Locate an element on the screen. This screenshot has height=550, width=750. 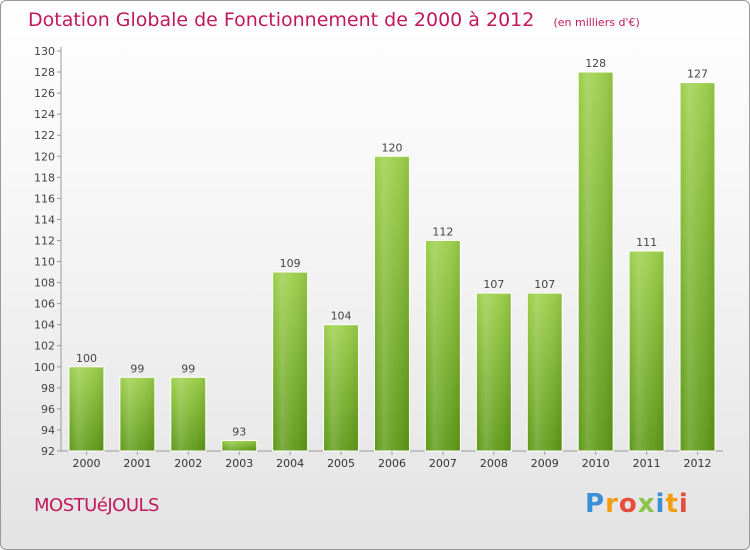
y-tick-label: 114 is located at coordinates (44, 219).